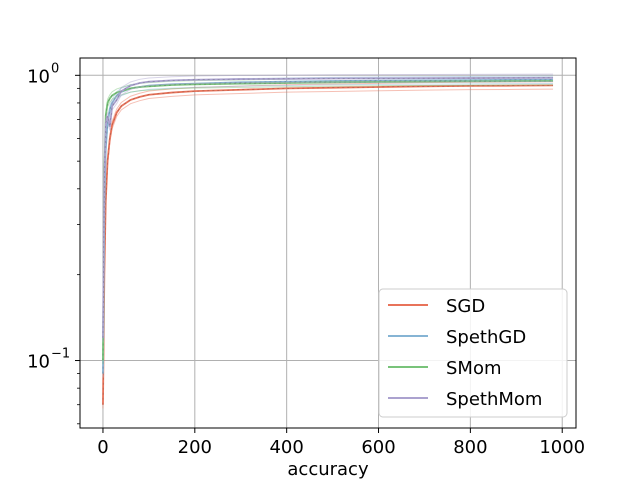 This screenshot has height=480, width=640. I want to click on y-tick-exponent: −1, so click(60, 354).